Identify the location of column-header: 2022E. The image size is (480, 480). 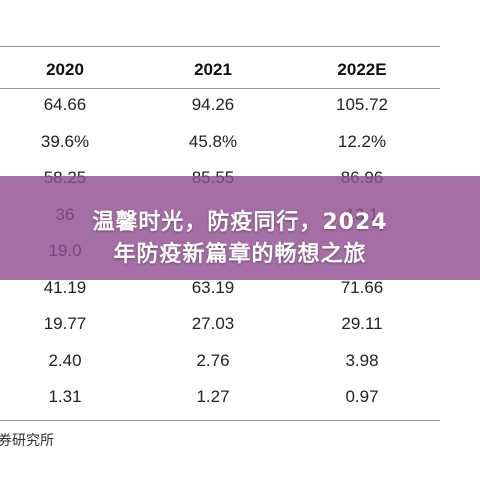
(362, 69).